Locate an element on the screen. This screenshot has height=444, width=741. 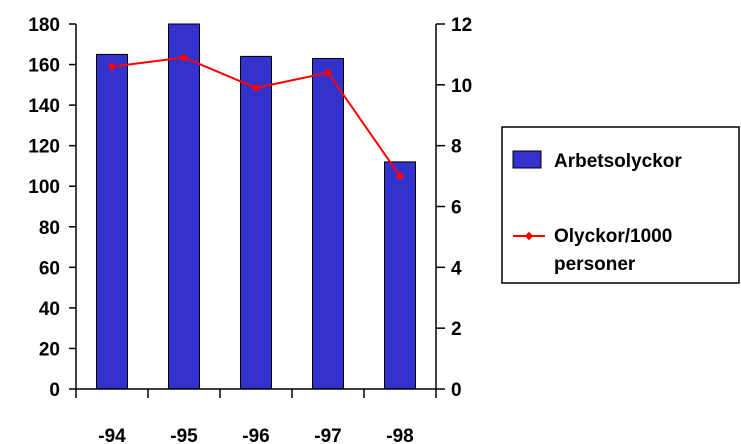
y-left-tick-label: 120 is located at coordinates (44, 147).